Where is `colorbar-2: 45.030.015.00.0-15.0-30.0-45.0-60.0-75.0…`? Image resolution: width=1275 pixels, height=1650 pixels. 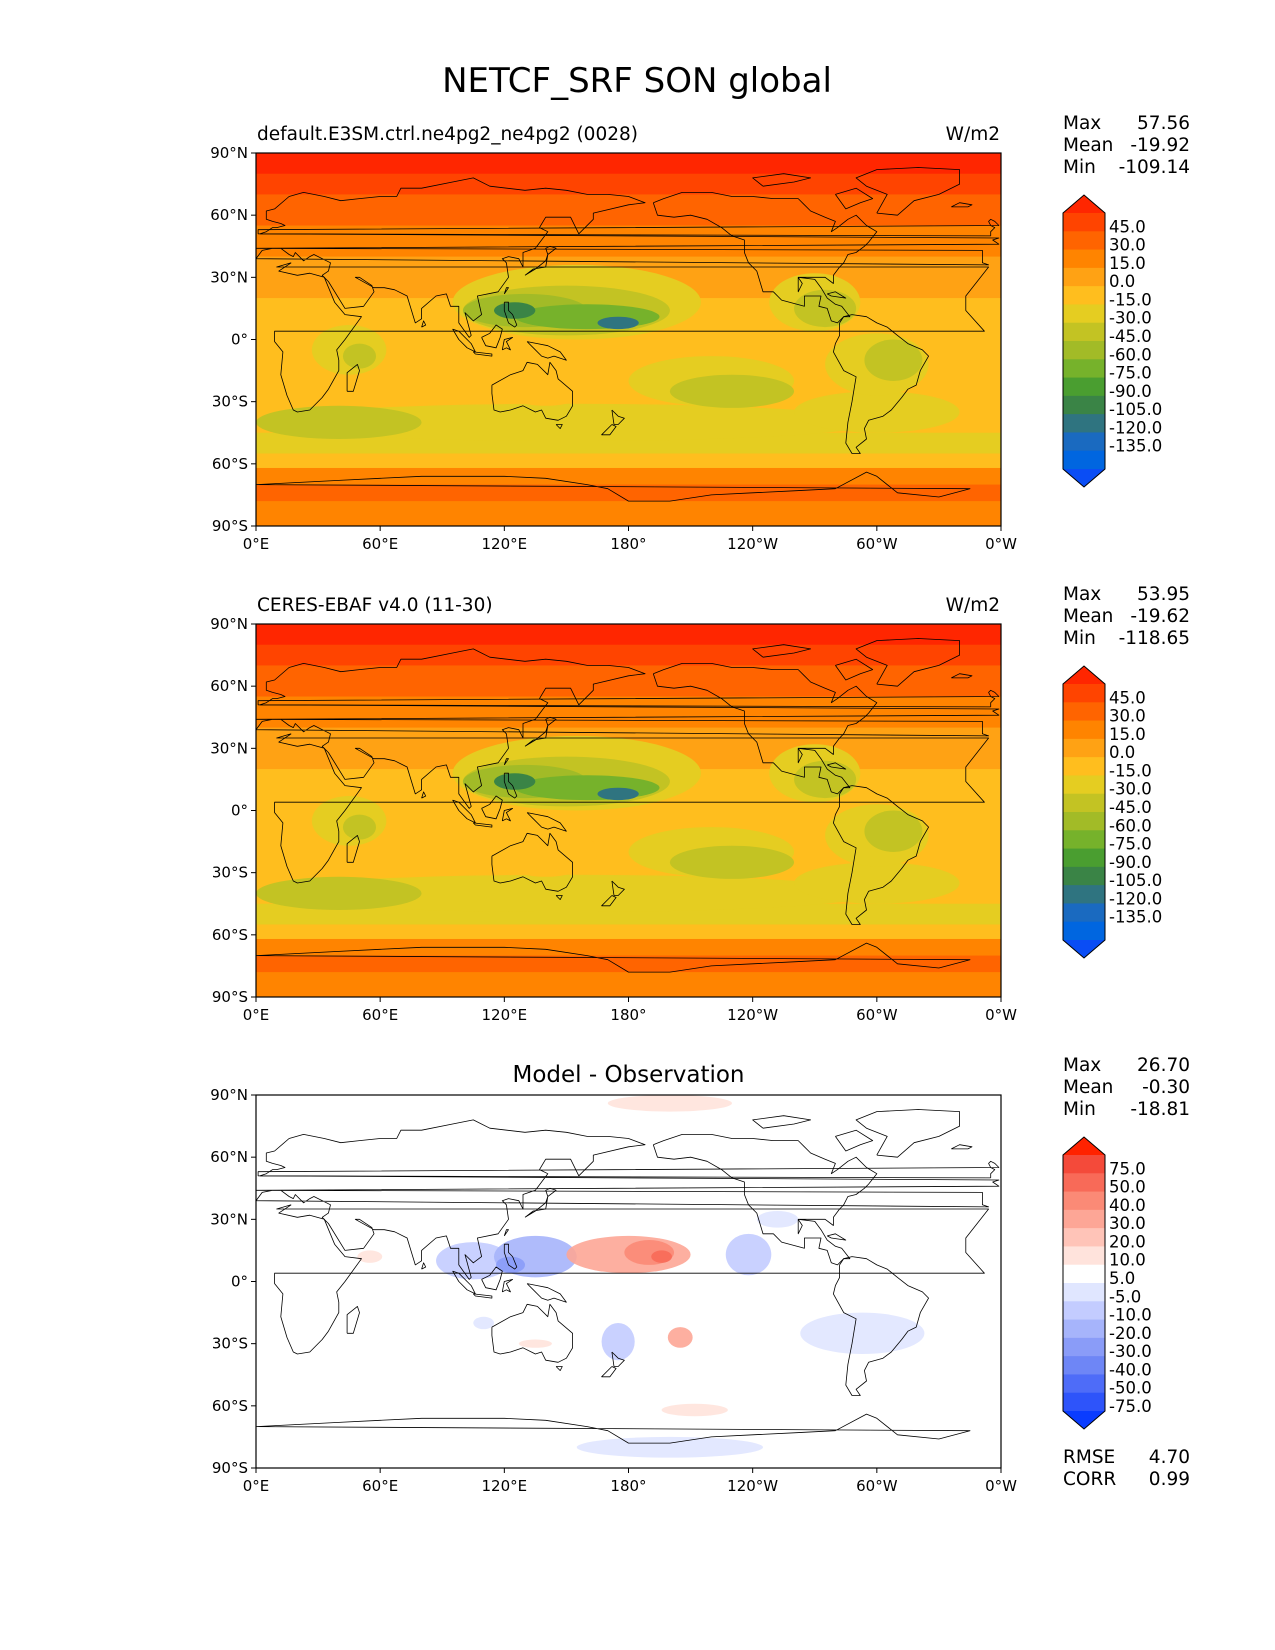 colorbar-2: 45.030.015.00.0-15.0-30.0-45.0-60.0-75.0… is located at coordinates (1112, 812).